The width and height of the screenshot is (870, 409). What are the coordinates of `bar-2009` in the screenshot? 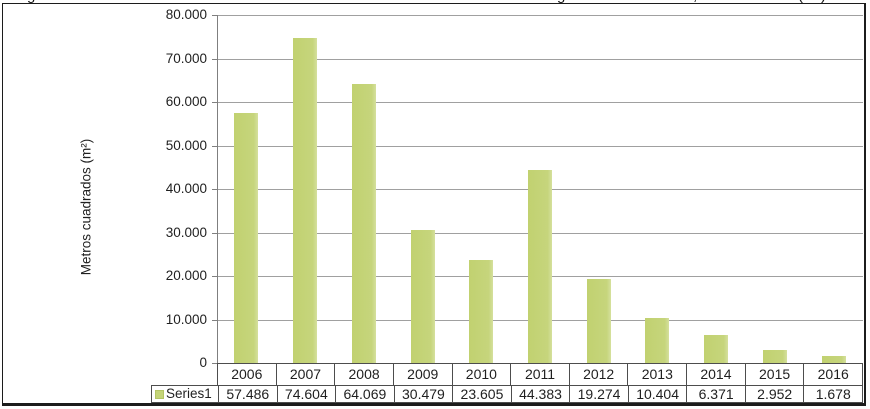 It's located at (423, 296).